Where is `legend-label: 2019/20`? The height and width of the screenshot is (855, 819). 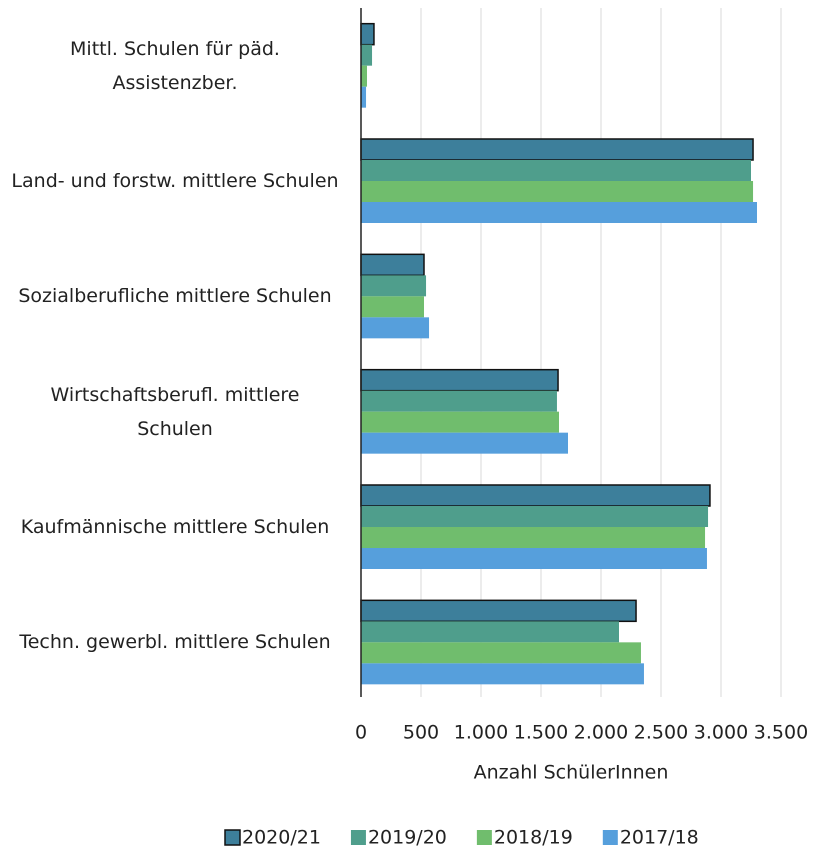 legend-label: 2019/20 is located at coordinates (407, 838).